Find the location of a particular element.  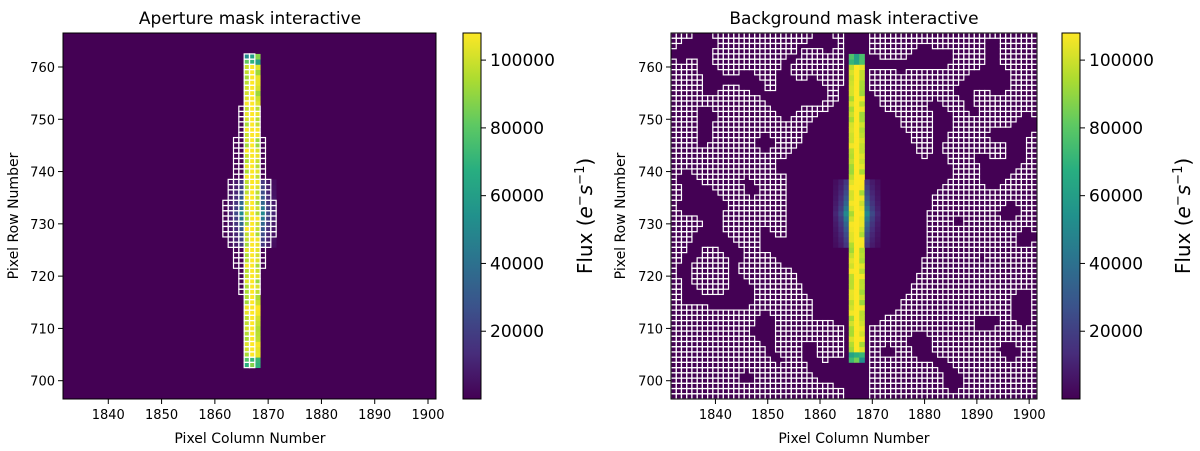

x-tick-label: 1880 is located at coordinates (924, 415).